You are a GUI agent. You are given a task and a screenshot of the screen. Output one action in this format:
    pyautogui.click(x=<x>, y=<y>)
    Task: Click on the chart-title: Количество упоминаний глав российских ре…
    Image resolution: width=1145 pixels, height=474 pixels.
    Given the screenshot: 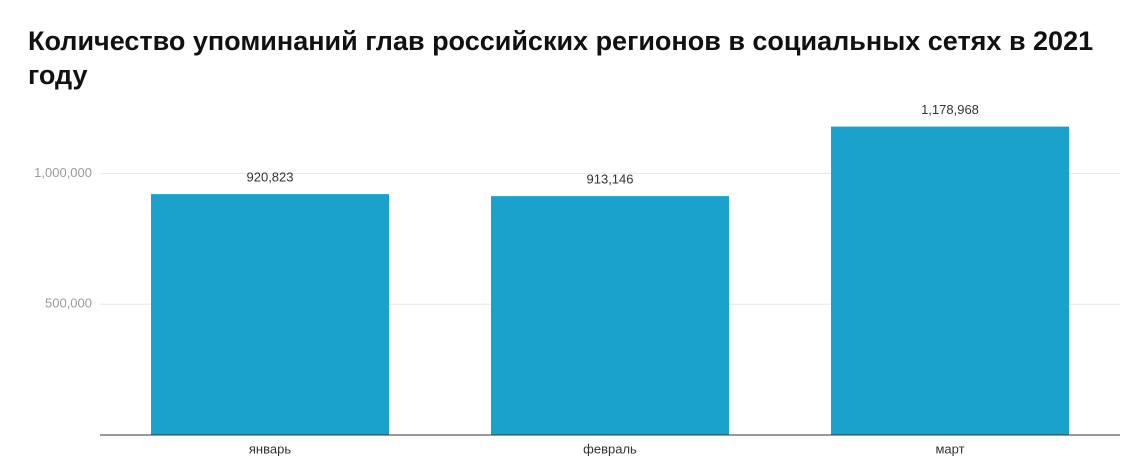 What is the action you would take?
    pyautogui.click(x=561, y=58)
    